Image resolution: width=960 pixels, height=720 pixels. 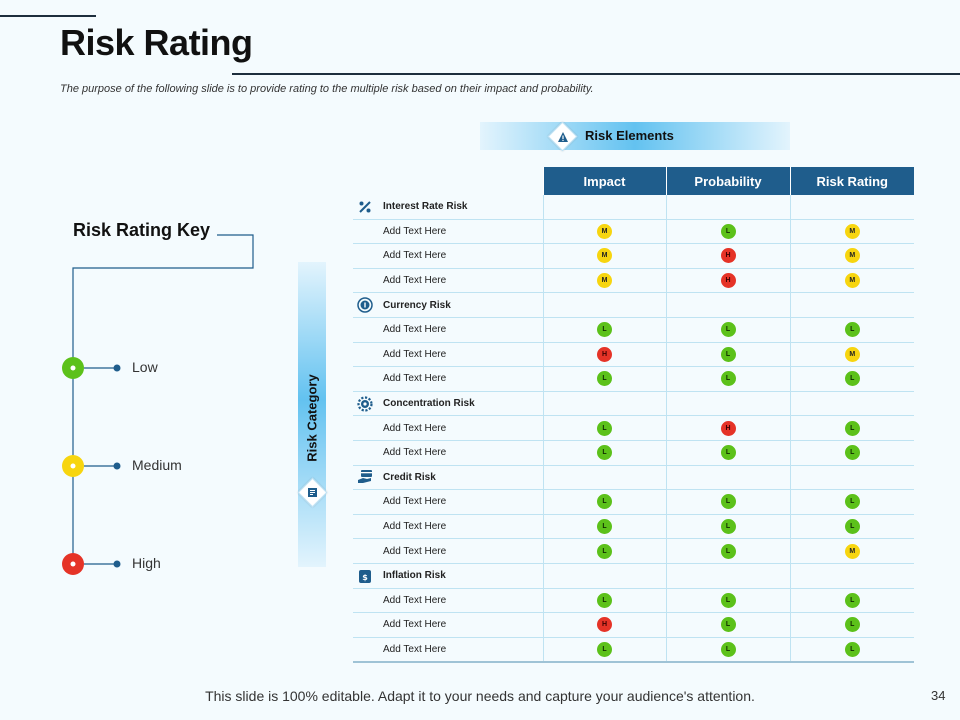 I want to click on document-icon, so click(x=312, y=492).